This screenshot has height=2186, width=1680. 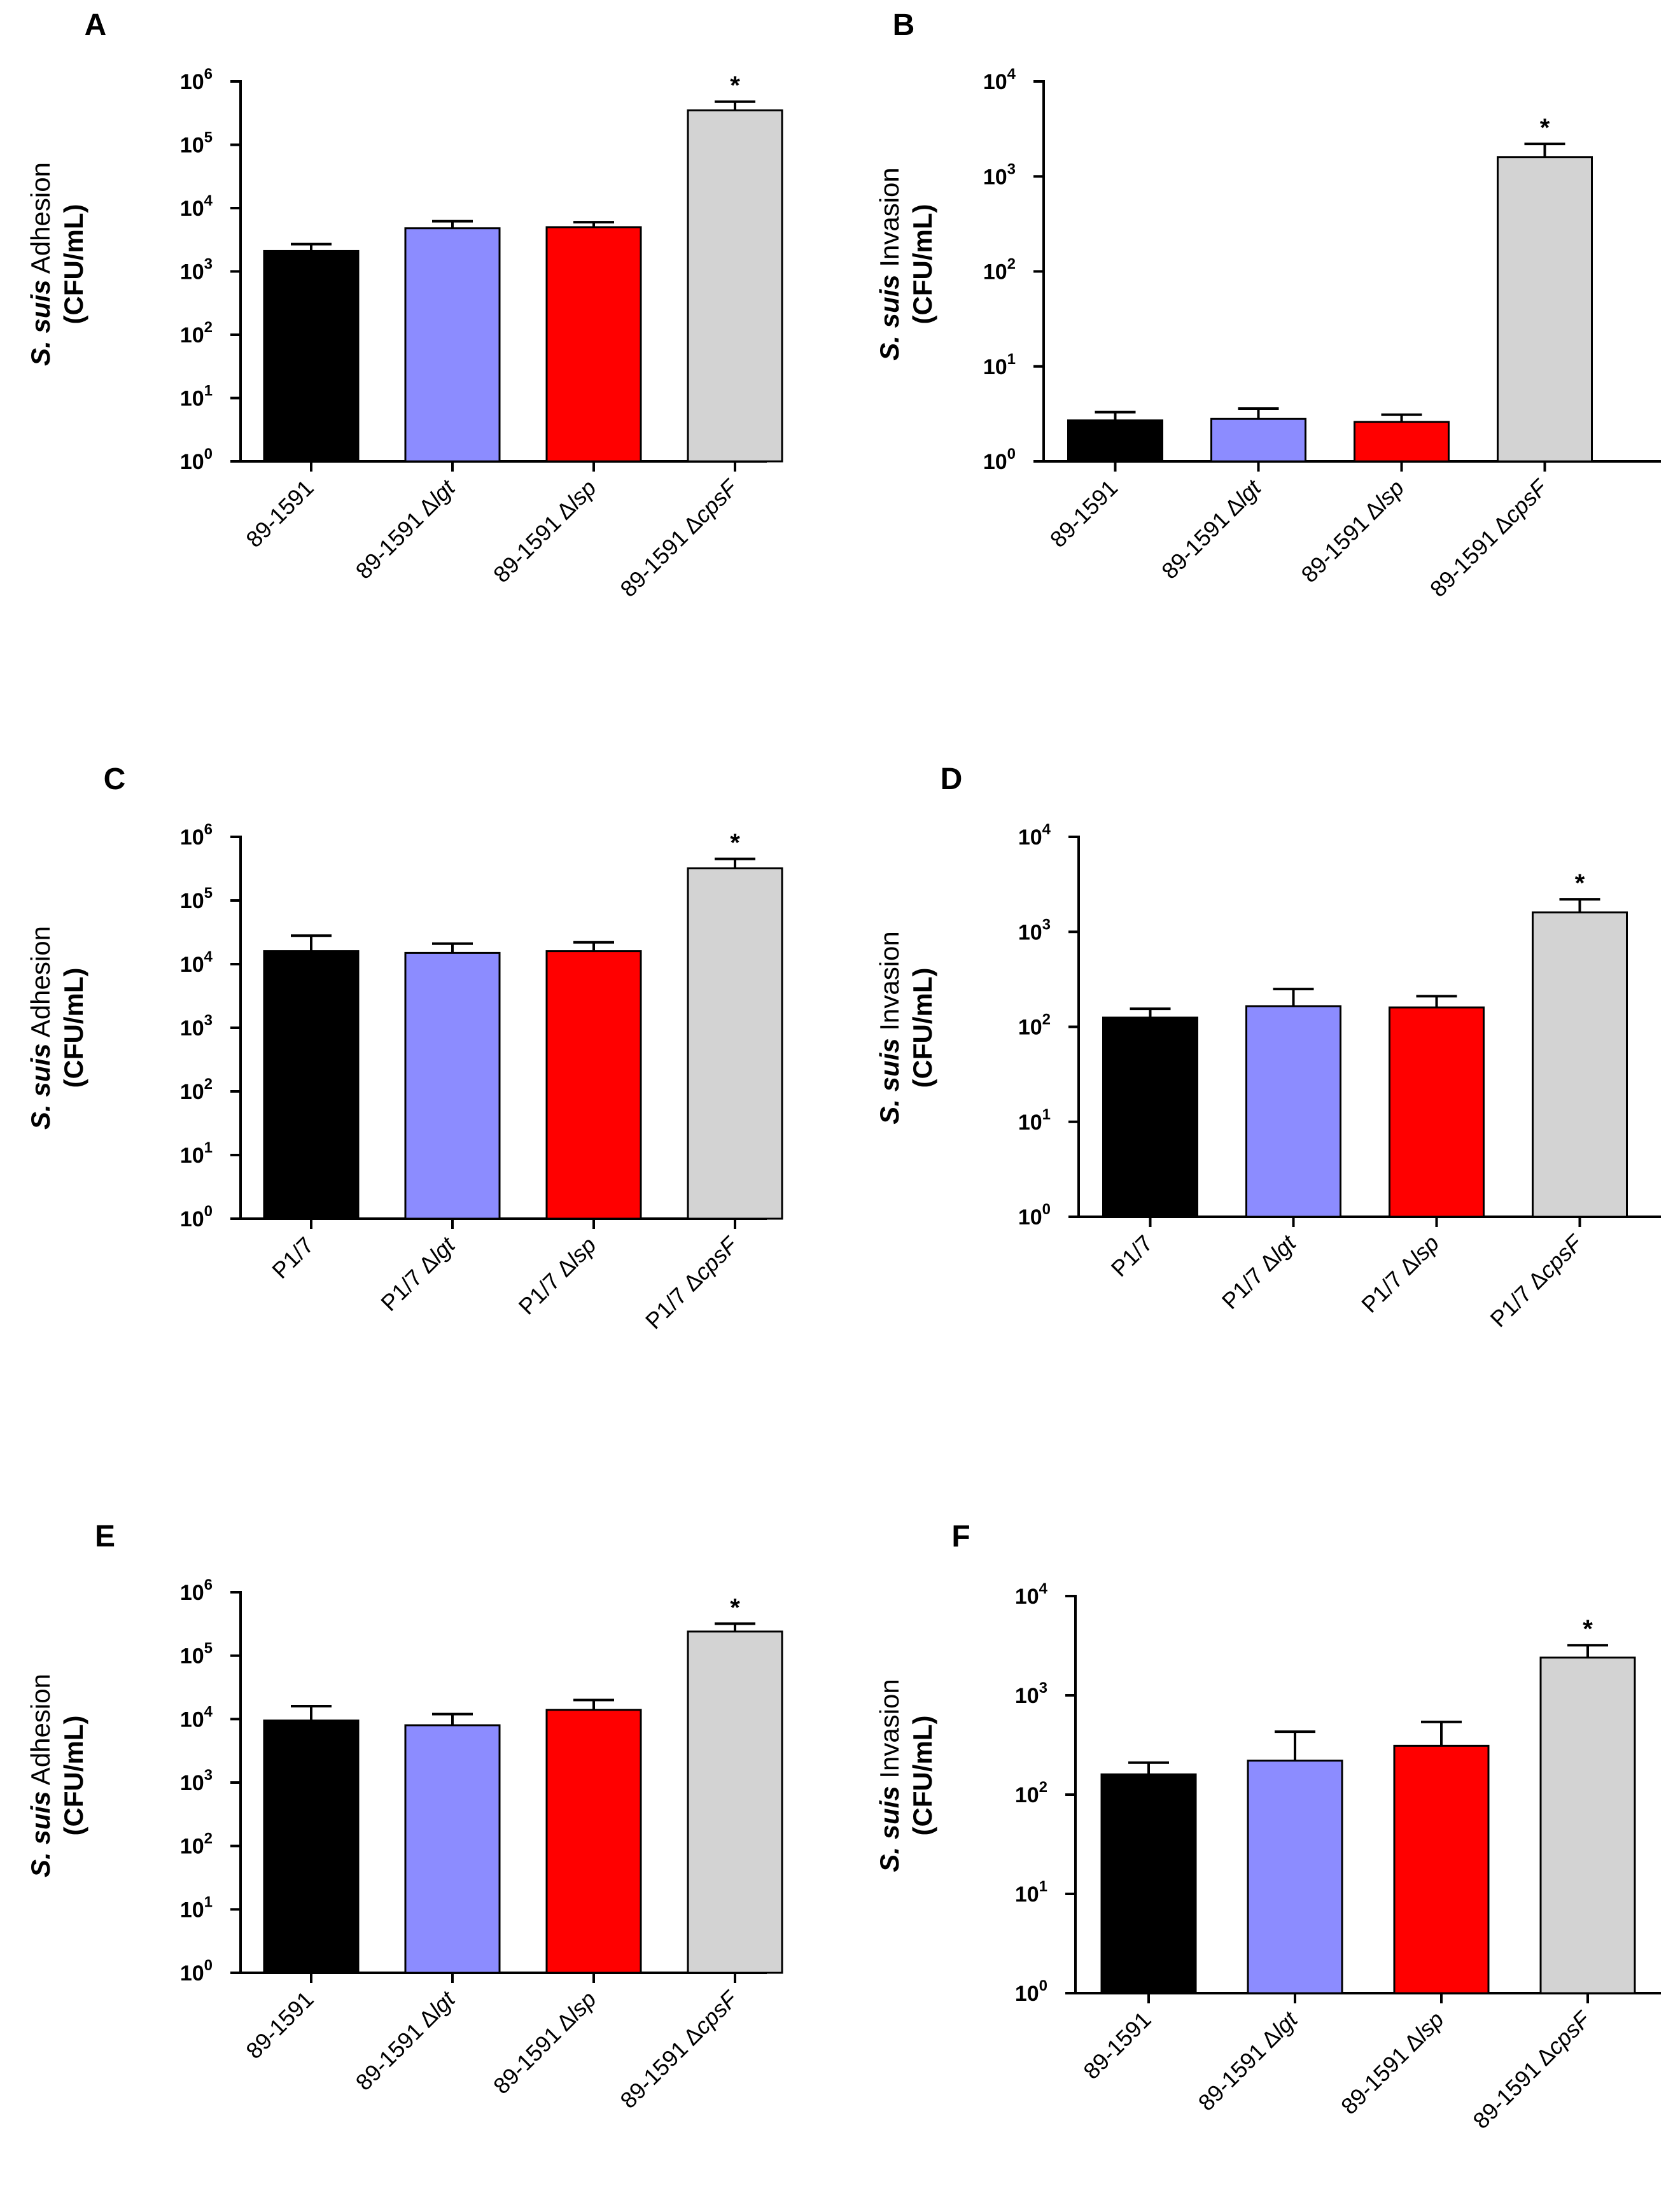 What do you see at coordinates (208, 1838) in the screenshot?
I see `y-tick-exponent: 2` at bounding box center [208, 1838].